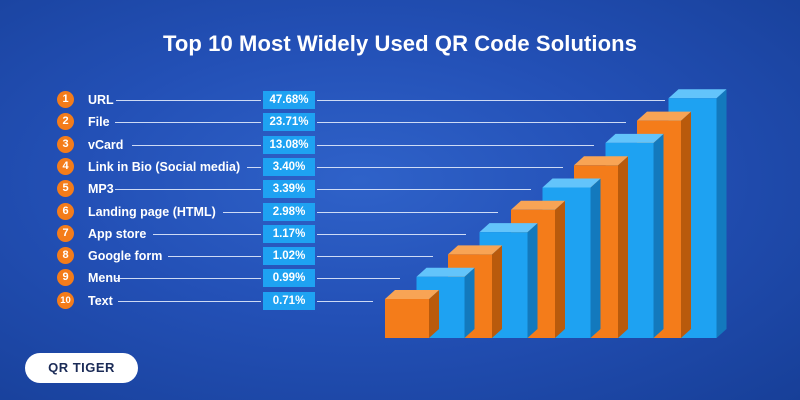 Image resolution: width=800 pixels, height=400 pixels. What do you see at coordinates (65, 255) in the screenshot?
I see `rank-badge: 8` at bounding box center [65, 255].